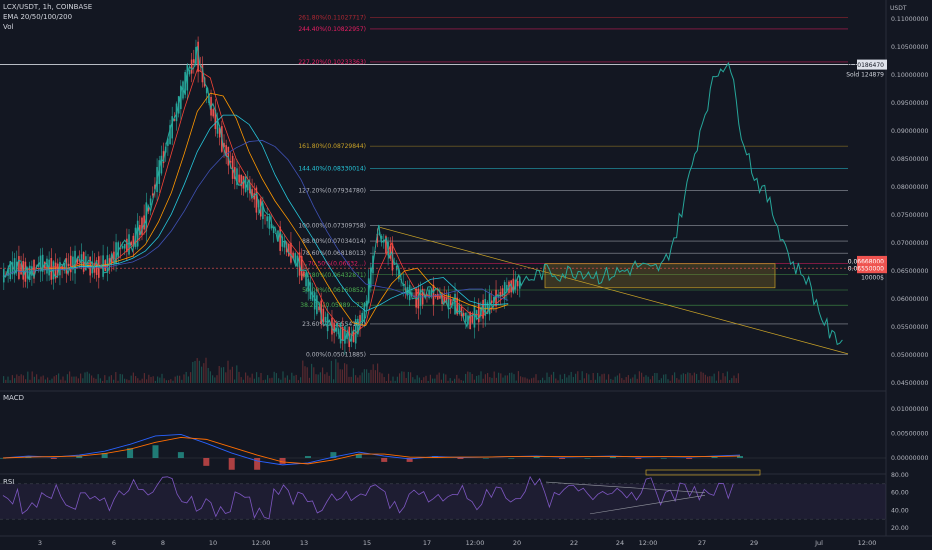 This screenshot has width=932, height=550. What do you see at coordinates (909, 299) in the screenshot?
I see `price-tick: 0.06000000` at bounding box center [909, 299].